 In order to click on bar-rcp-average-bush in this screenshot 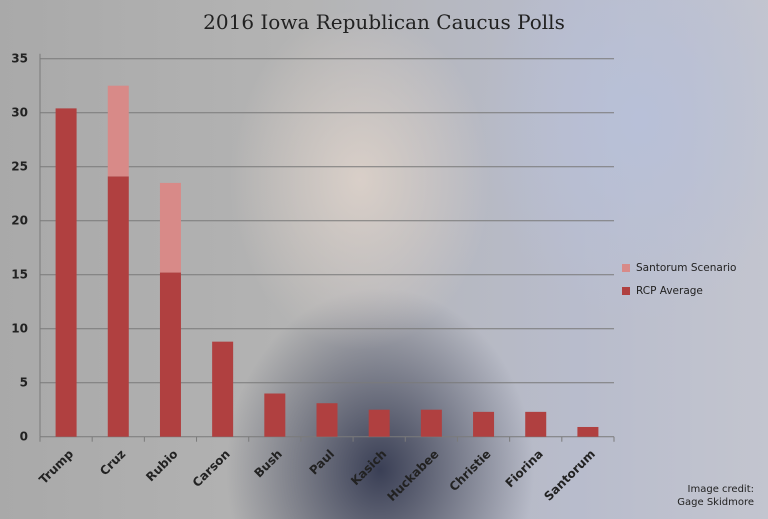, I will do `click(275, 415)`.